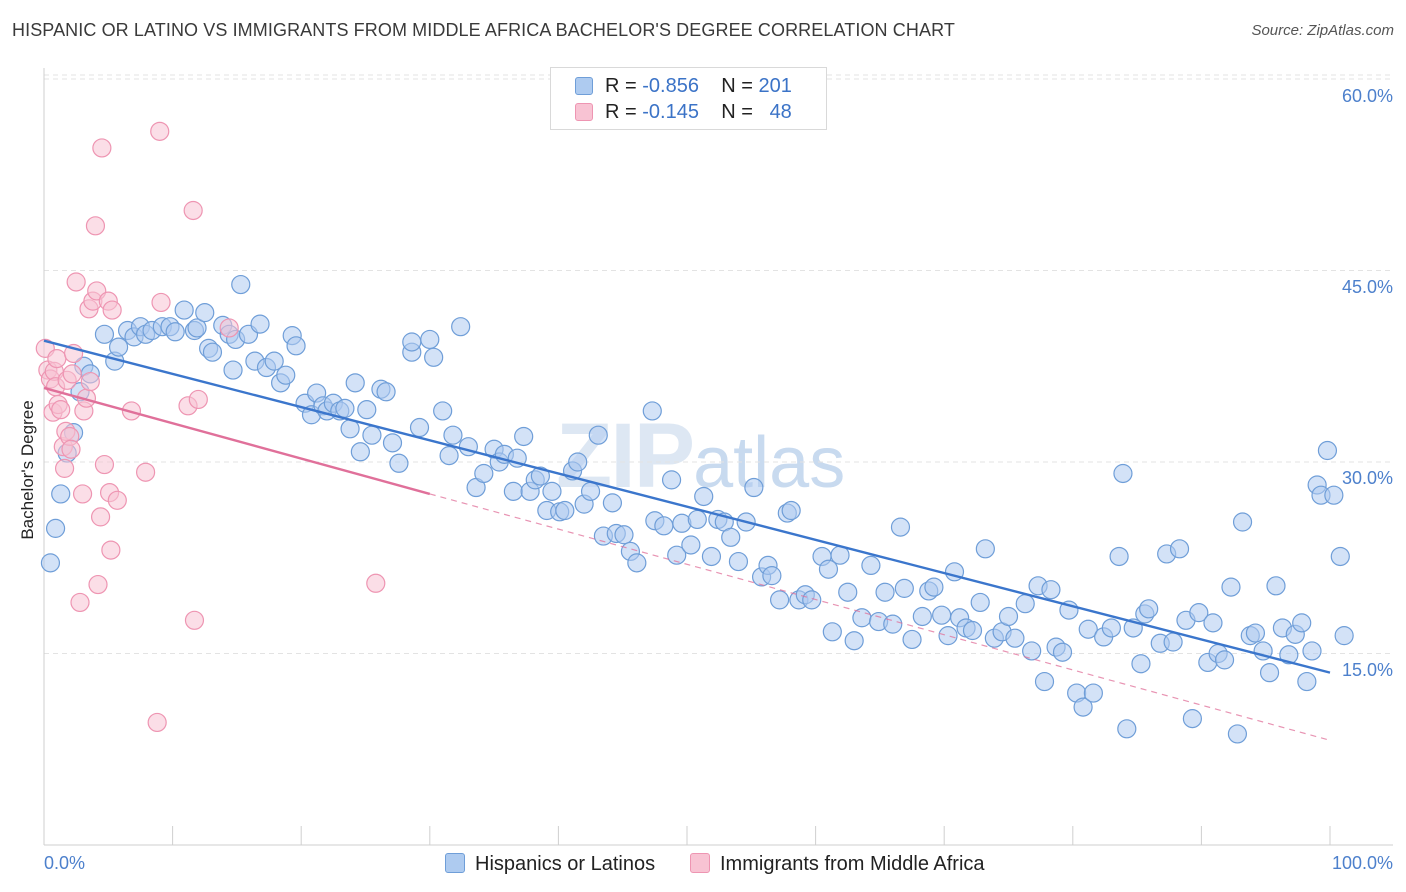 This screenshot has height=892, width=1406. I want to click on legend-r-value: -0.145, so click(670, 112).